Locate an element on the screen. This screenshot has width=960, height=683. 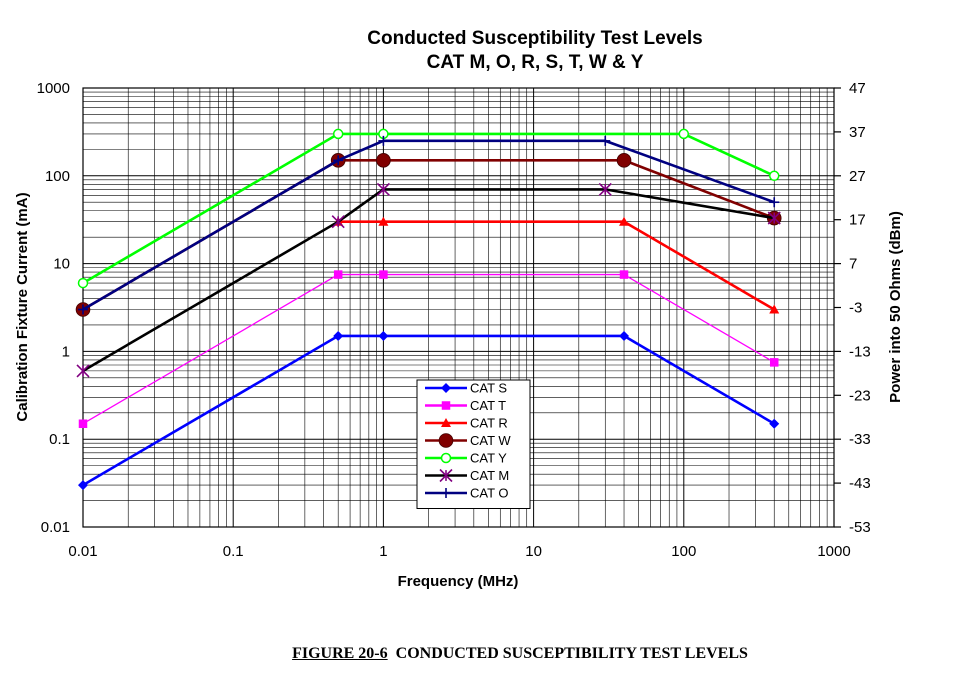
x-tick-label: 0.1 is located at coordinates (233, 551).